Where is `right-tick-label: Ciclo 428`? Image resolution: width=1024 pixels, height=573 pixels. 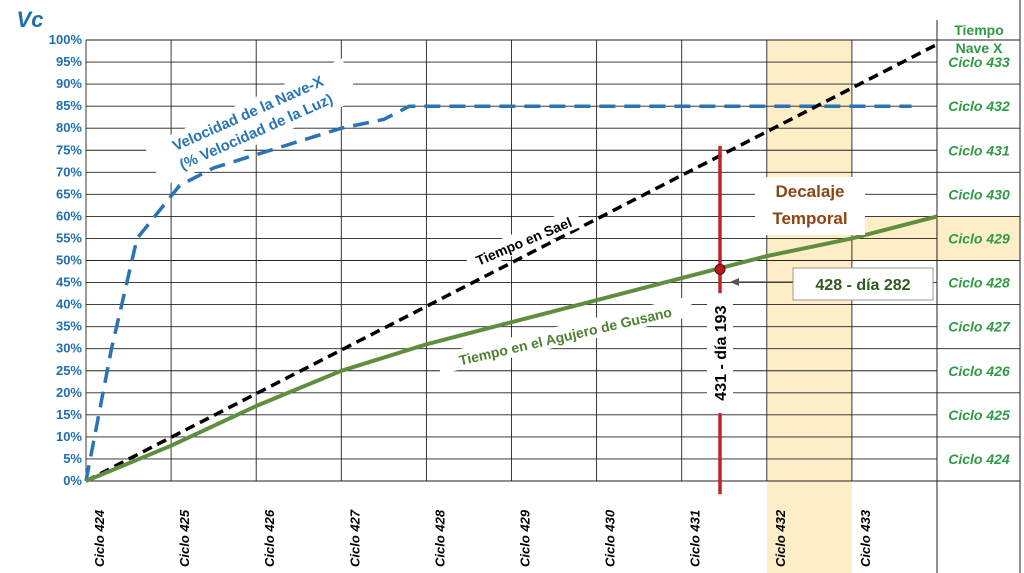 right-tick-label: Ciclo 428 is located at coordinates (979, 283).